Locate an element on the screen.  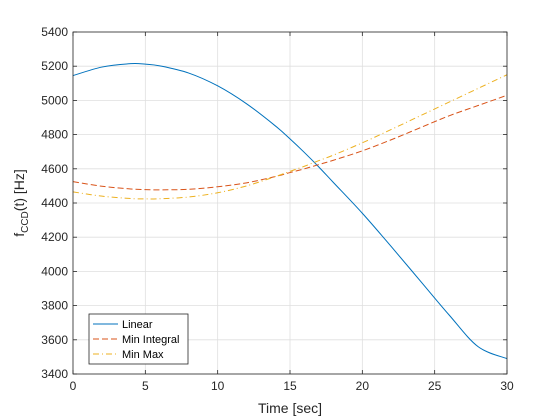
legend-label-min-integral: Min Integral is located at coordinates (150, 340).